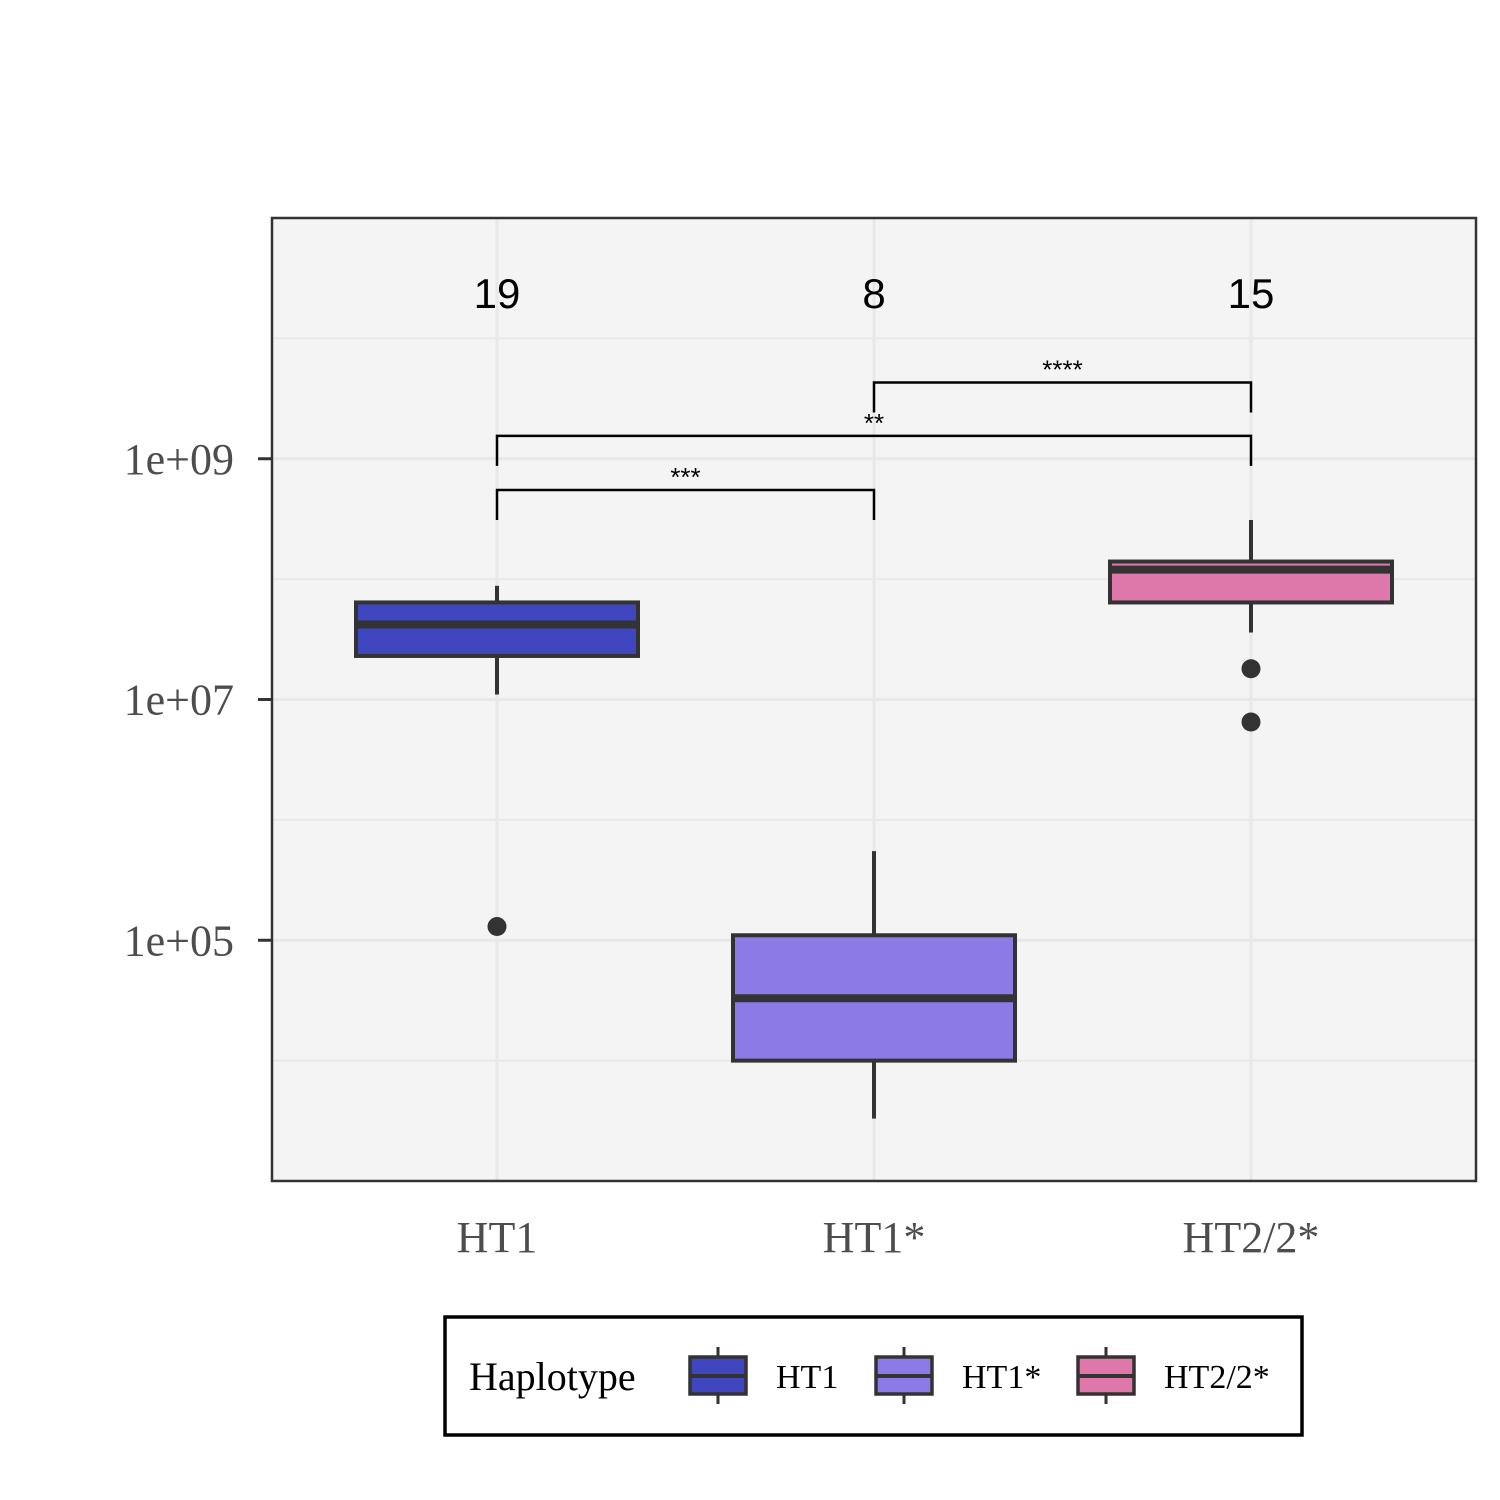 Image resolution: width=1500 pixels, height=1500 pixels. Describe the element at coordinates (874, 985) in the screenshot. I see `box-ht1-` at that location.